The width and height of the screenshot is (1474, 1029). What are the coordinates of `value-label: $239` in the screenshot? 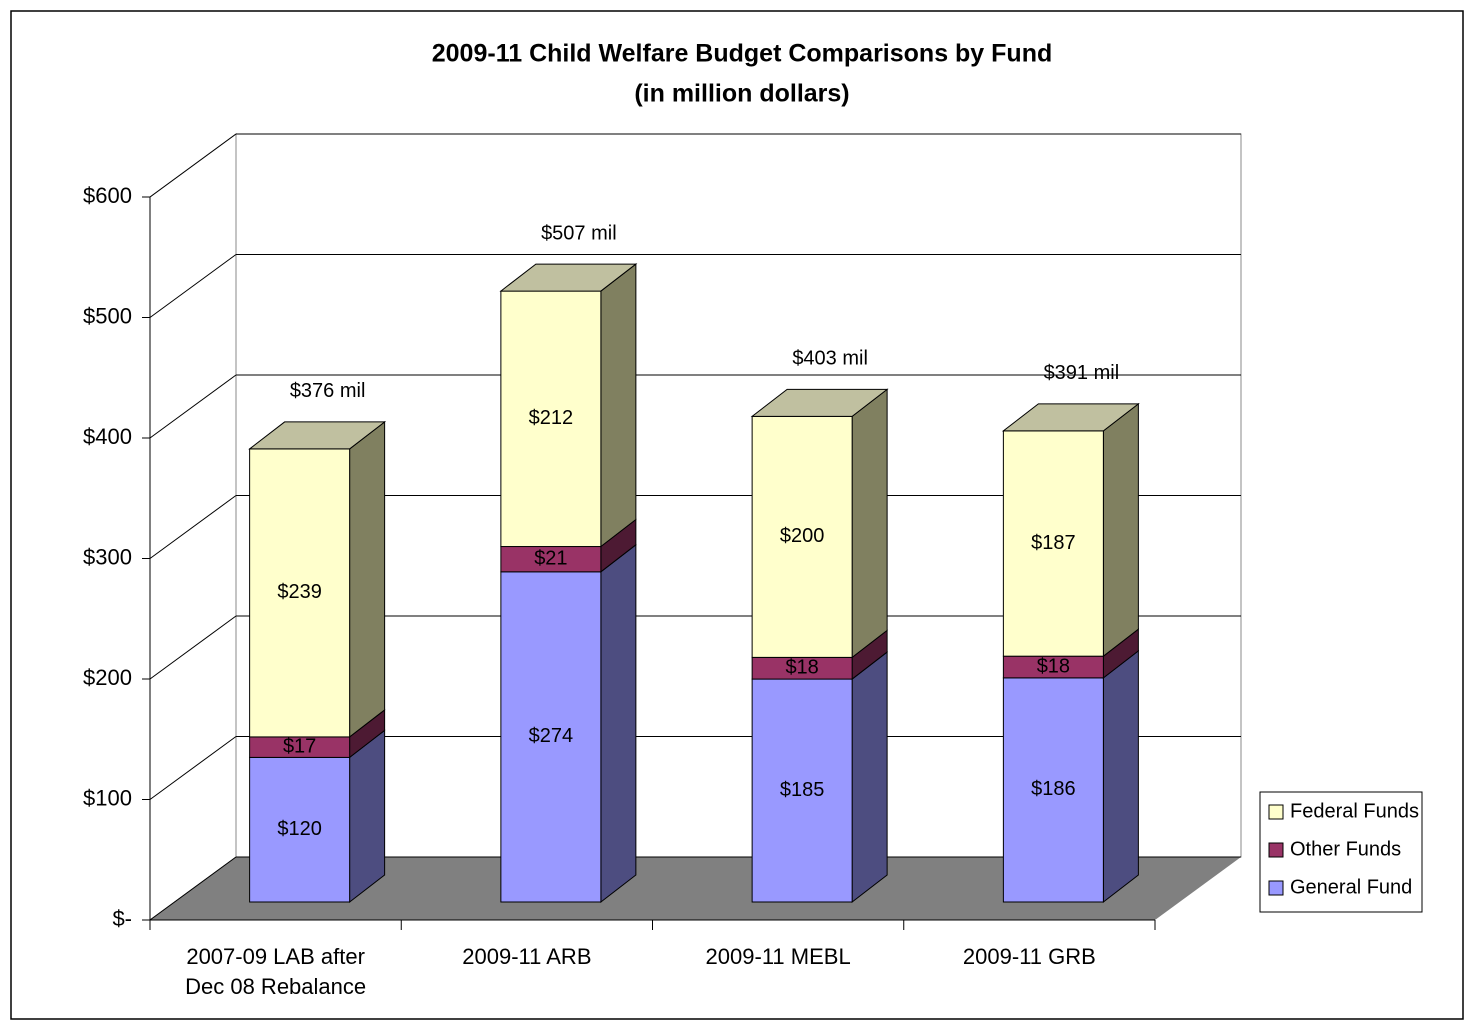 It's located at (299, 592).